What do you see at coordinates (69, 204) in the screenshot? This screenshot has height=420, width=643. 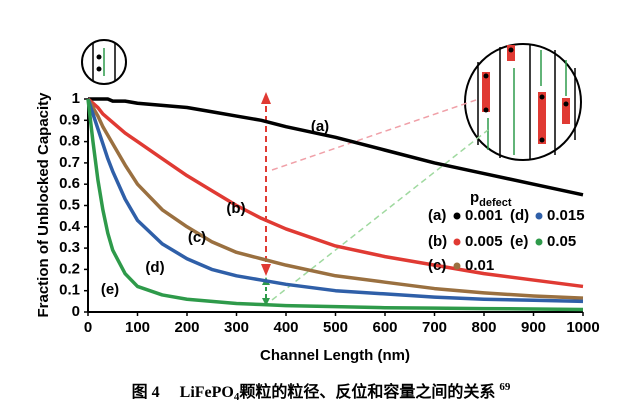 I see `y-tick-label: 0.5` at bounding box center [69, 204].